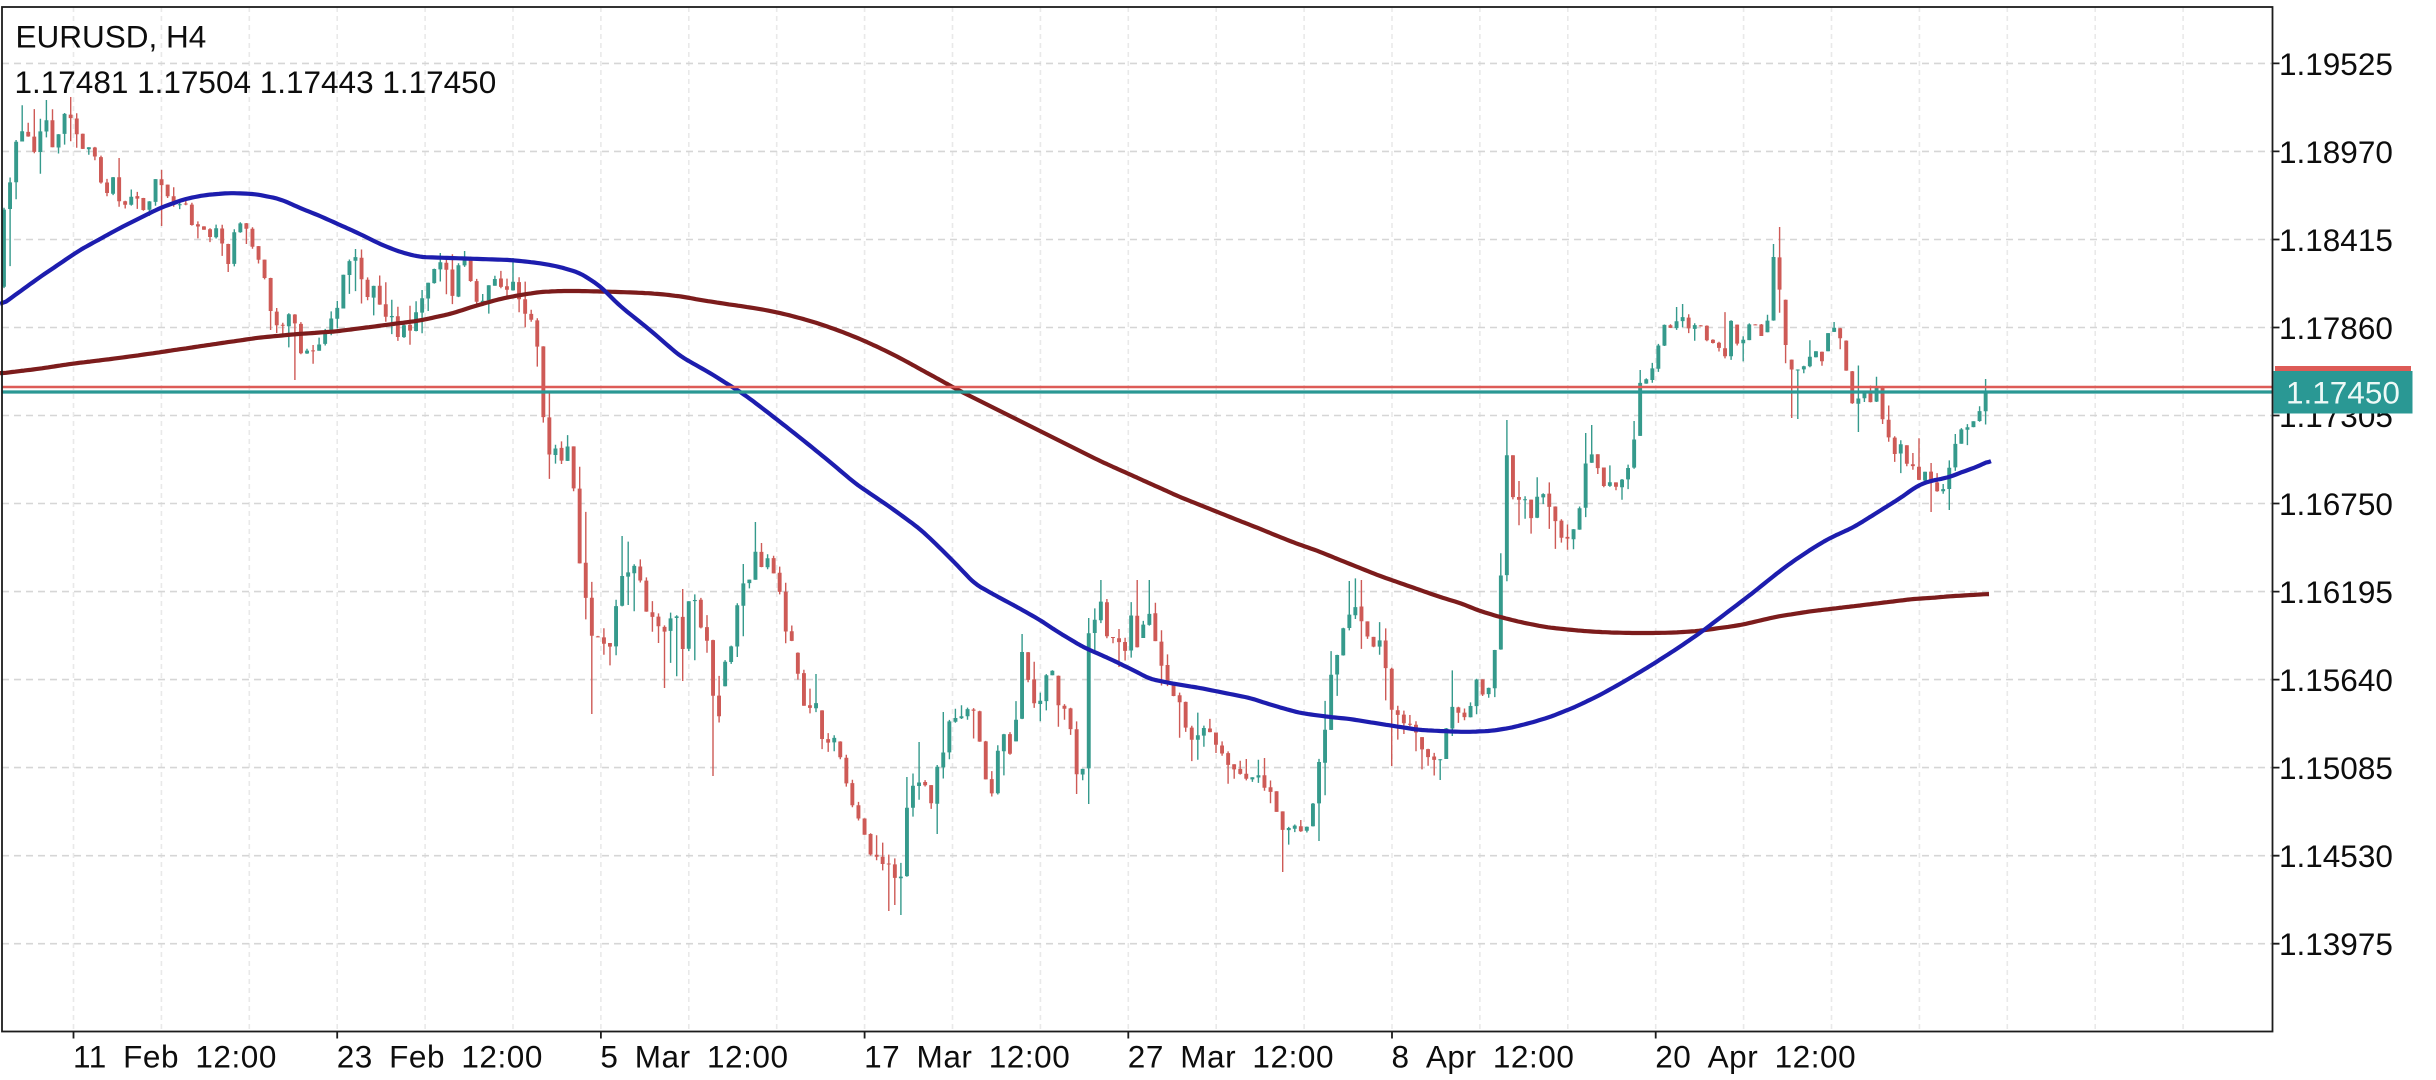 The image size is (2436, 1080). What do you see at coordinates (175, 1057) in the screenshot?
I see `svg-text: 11 Feb 12:00` at bounding box center [175, 1057].